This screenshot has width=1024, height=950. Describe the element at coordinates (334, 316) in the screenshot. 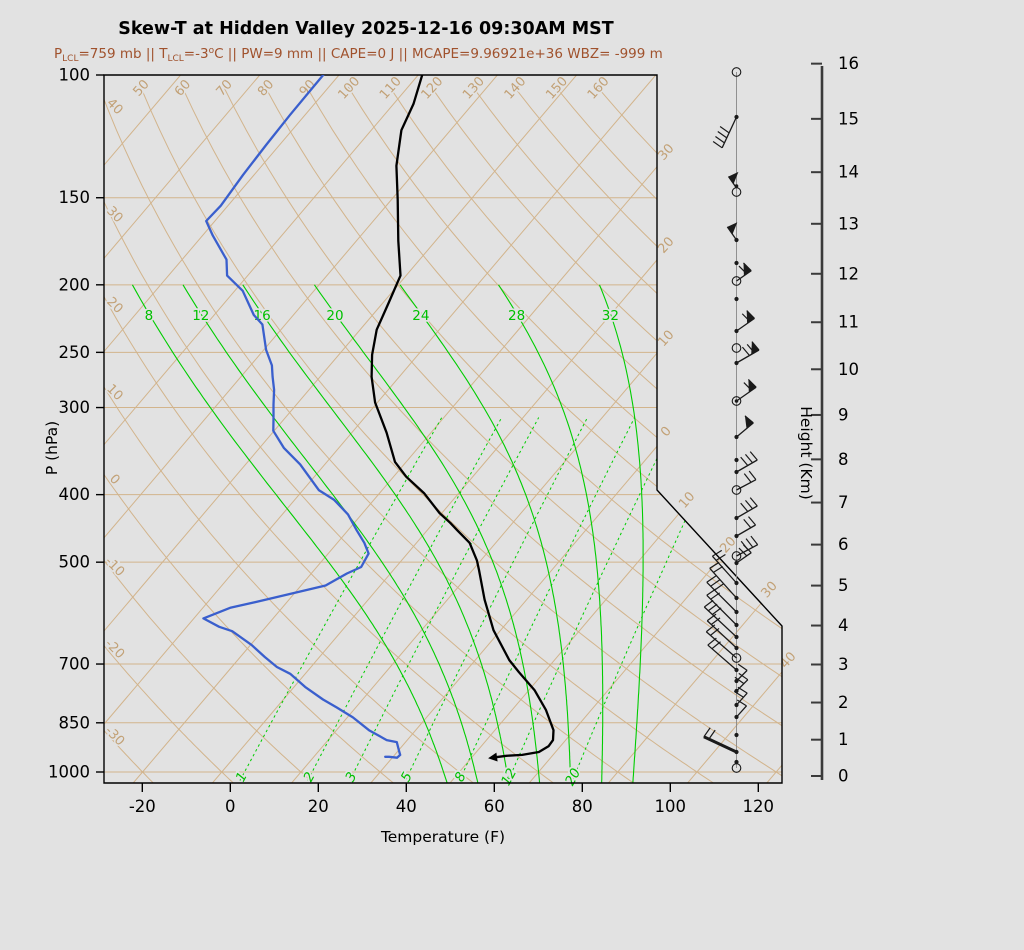

I see `moist-adiabat-label: 20` at that location.